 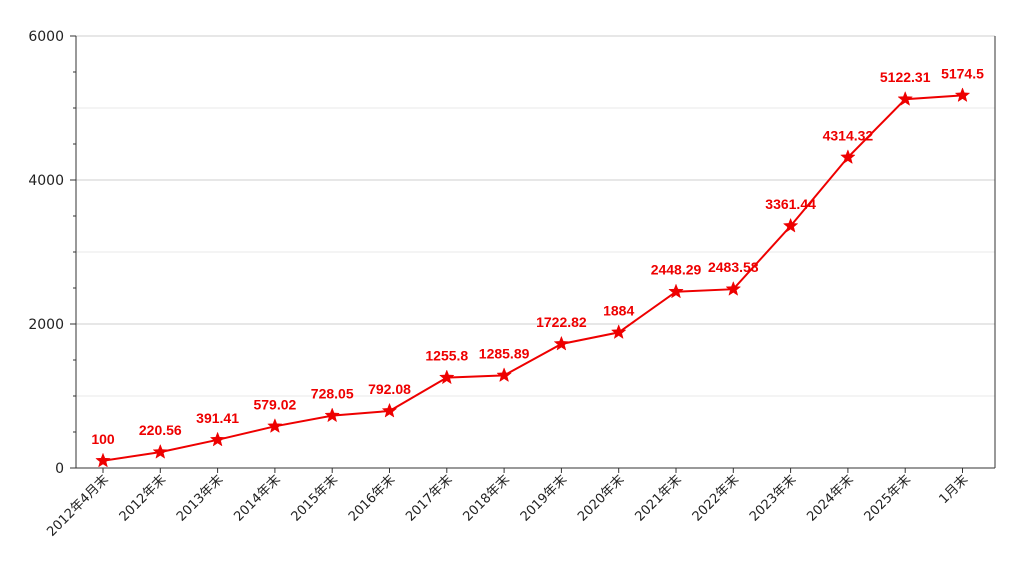 I want to click on data-label: 4314.32, so click(x=848, y=135).